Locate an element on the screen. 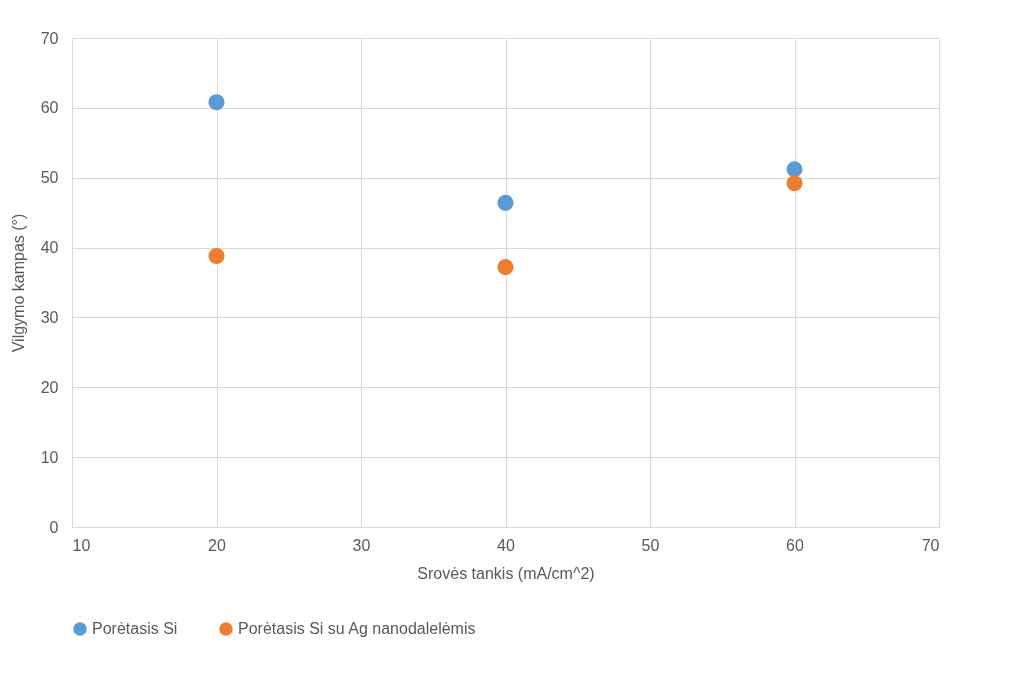 The height and width of the screenshot is (695, 1019). y-tick-label: 0 is located at coordinates (54, 527).